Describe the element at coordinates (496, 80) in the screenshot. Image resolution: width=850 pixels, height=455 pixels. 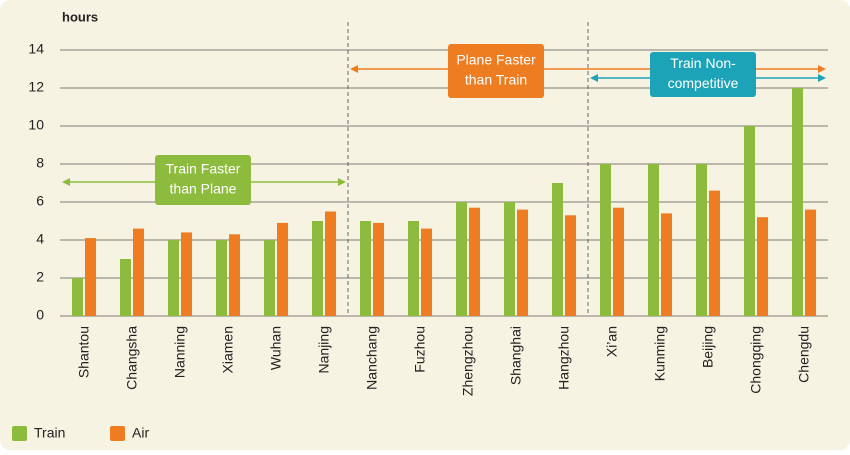
I see `annotation-text: than Train` at that location.